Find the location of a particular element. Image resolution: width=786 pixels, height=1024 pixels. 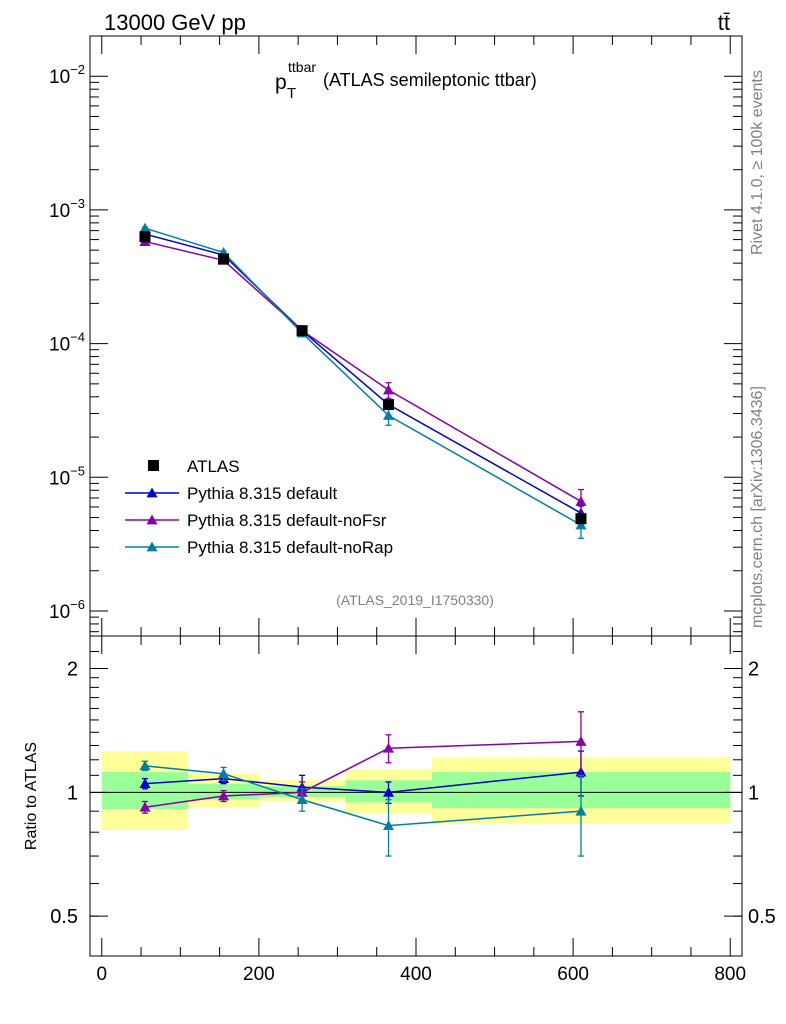

x-tick-labels: 0 200 400 600 800 is located at coordinates (421, 974).